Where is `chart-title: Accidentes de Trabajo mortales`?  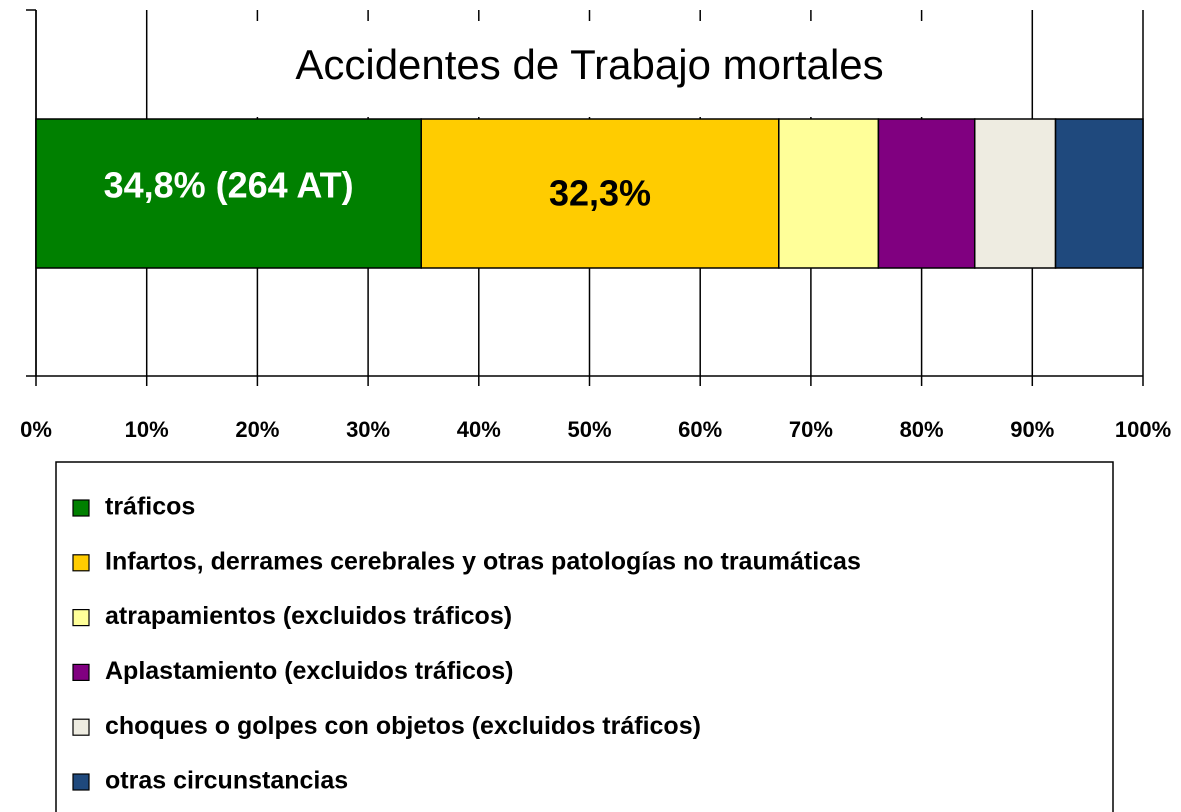 chart-title: Accidentes de Trabajo mortales is located at coordinates (589, 64).